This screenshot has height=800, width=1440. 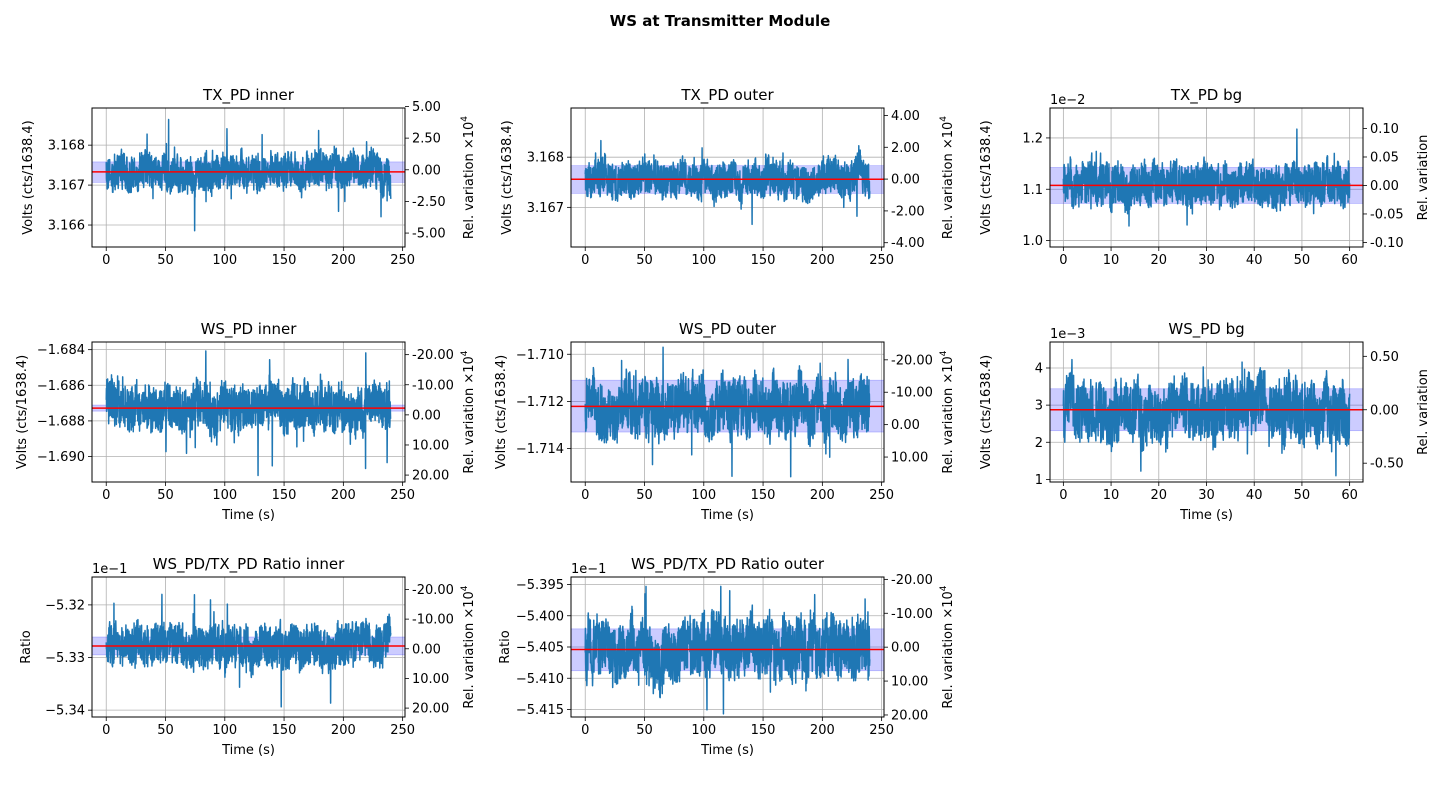 I want to click on y-tick-label: −5.410, so click(x=540, y=679).